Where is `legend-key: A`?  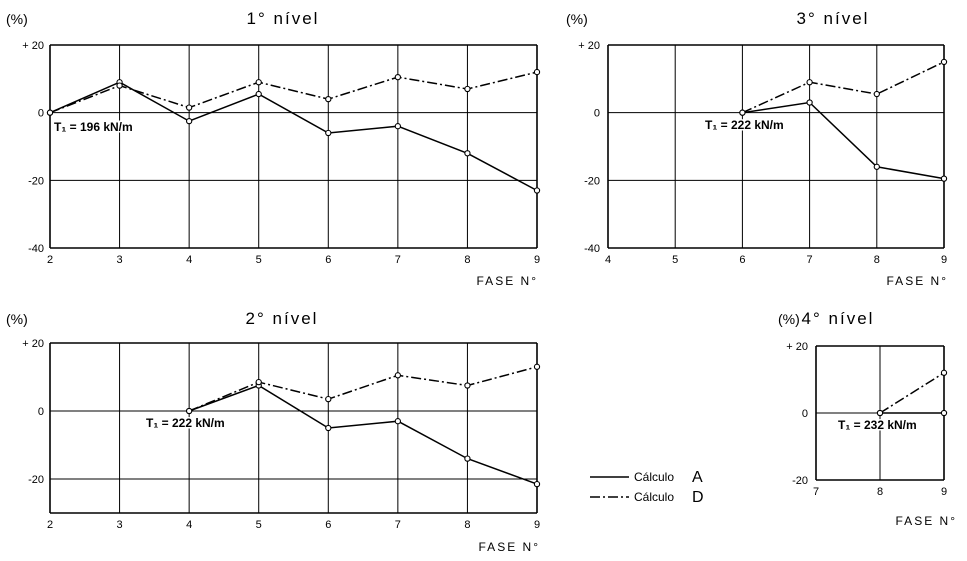 legend-key: A is located at coordinates (697, 477).